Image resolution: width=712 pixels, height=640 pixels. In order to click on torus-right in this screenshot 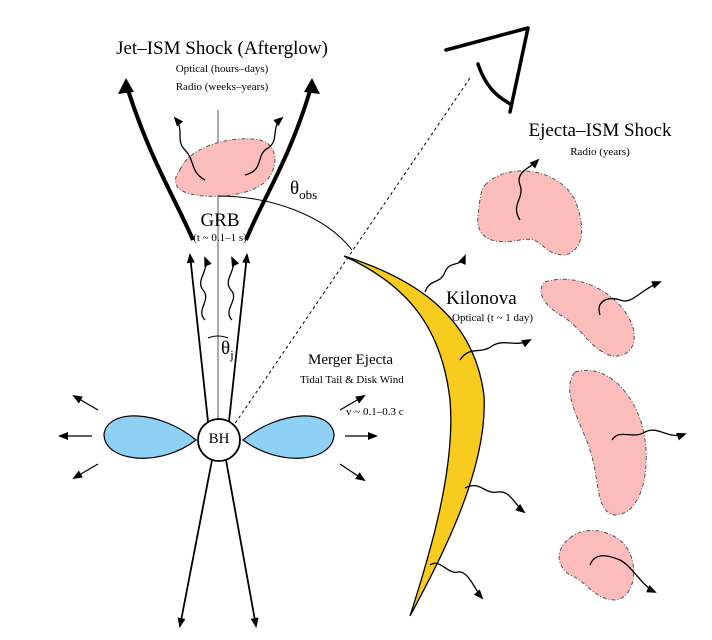, I will do `click(288, 437)`.